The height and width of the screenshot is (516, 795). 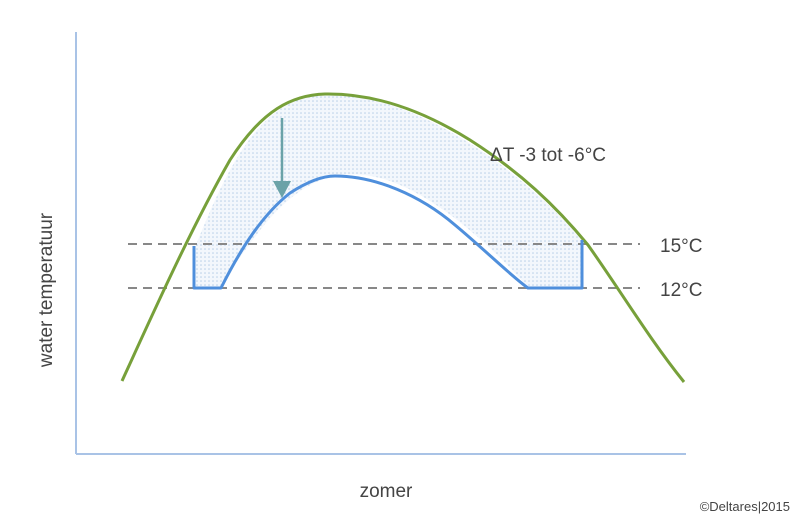 I want to click on reference-label-12: 12°C, so click(x=681, y=290).